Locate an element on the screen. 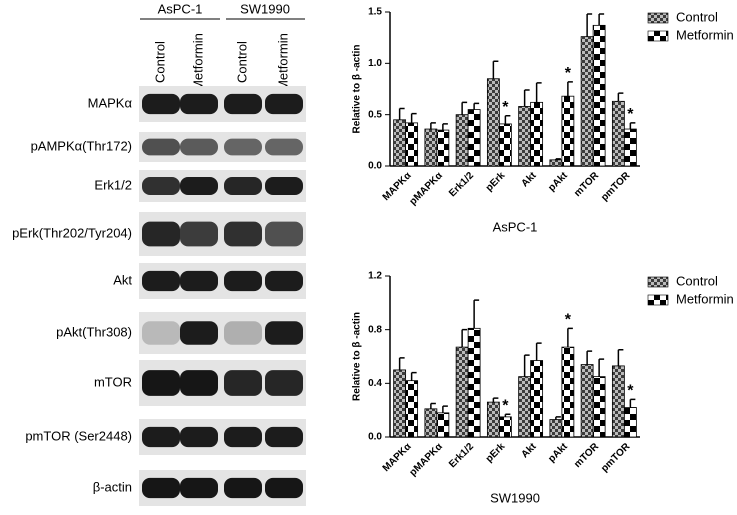  y-tick-label: 1.0 is located at coordinates (375, 63).